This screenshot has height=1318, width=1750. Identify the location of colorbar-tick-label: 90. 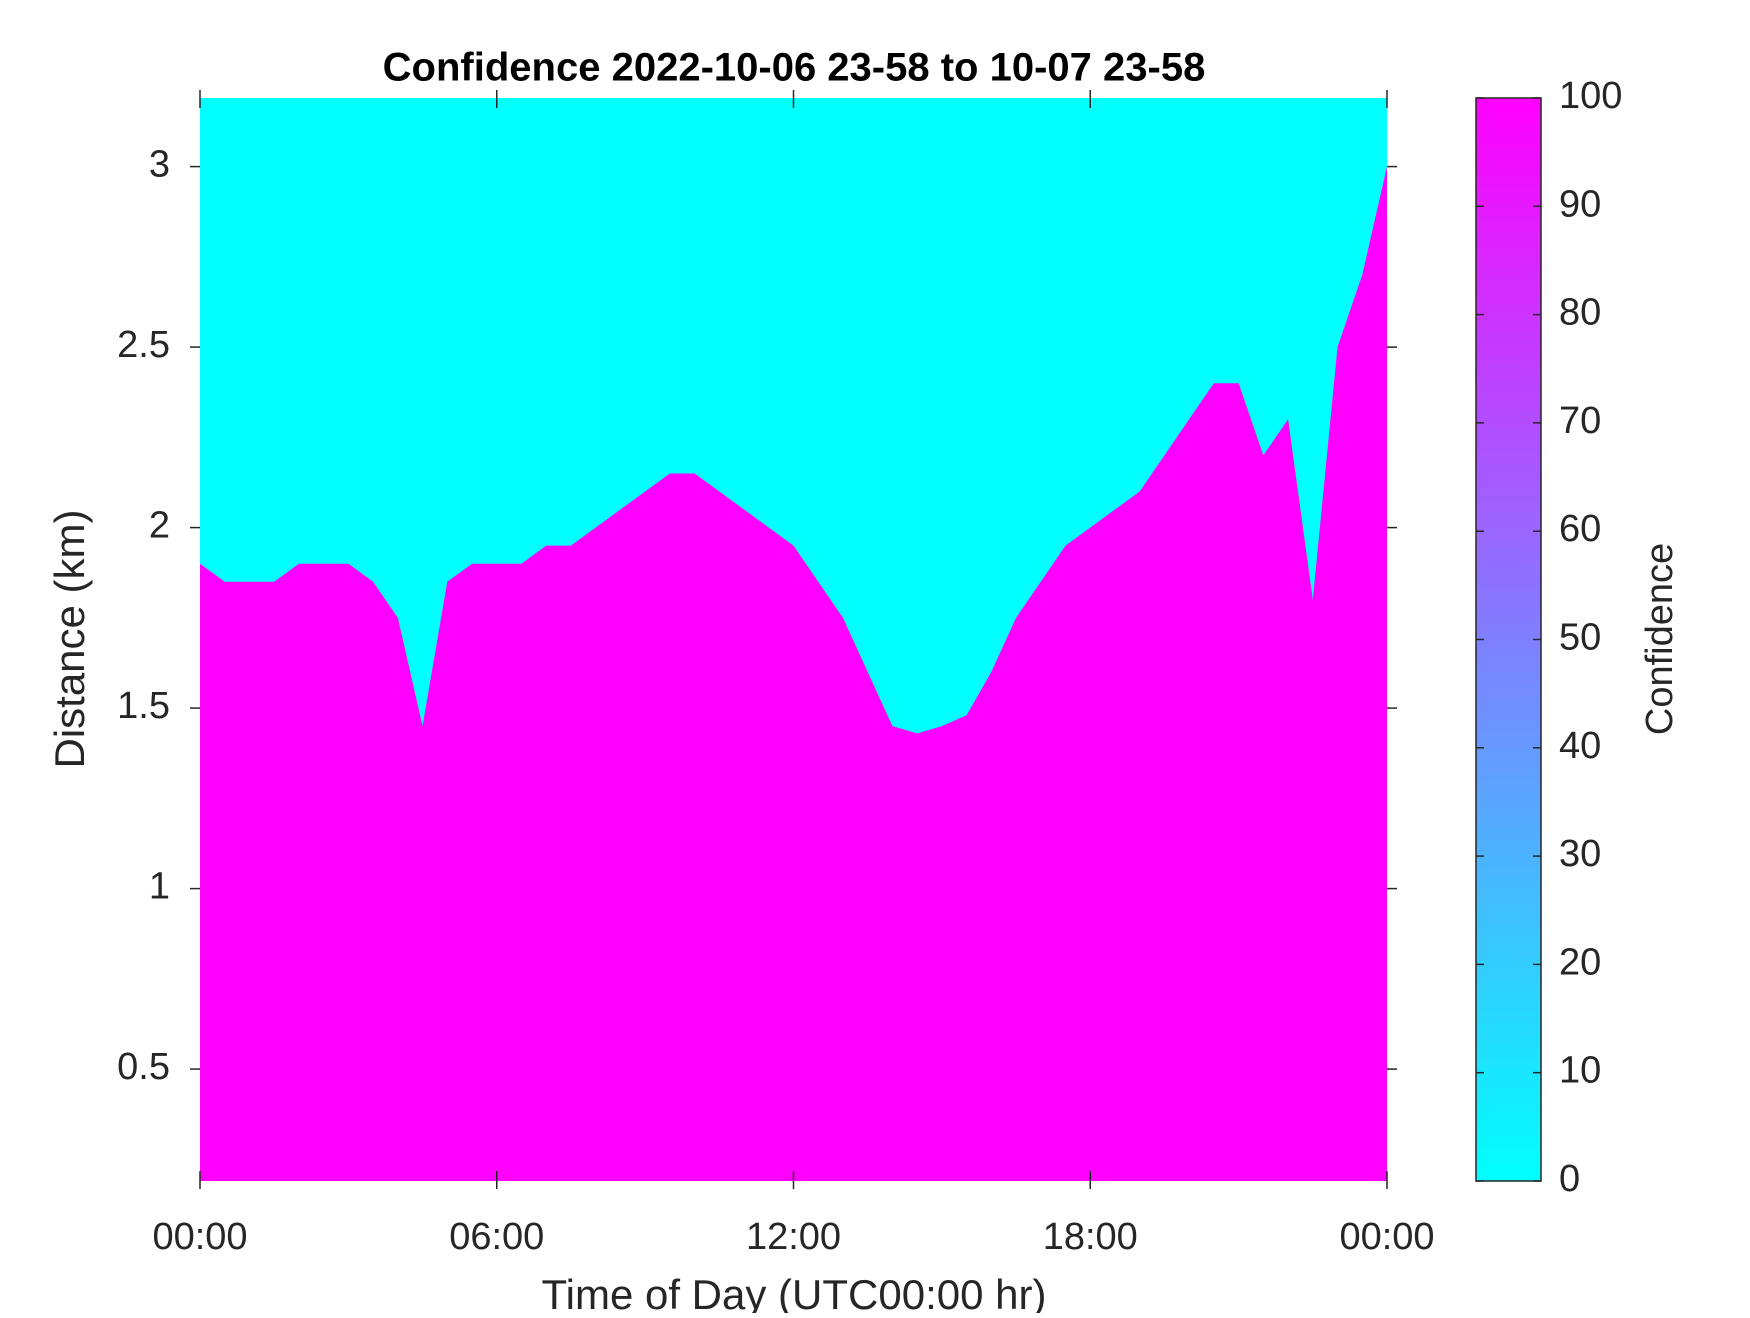
(1580, 204).